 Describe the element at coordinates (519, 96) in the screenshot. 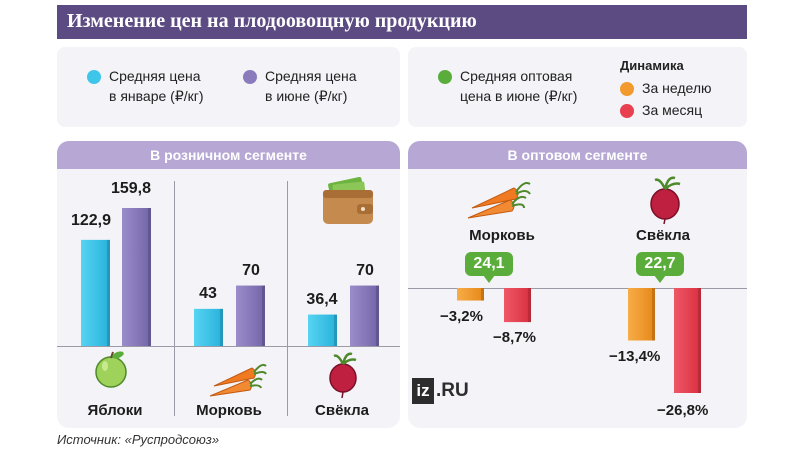

I see `legend-label-wholesale-line2: цена в июне (₽/кг)` at that location.